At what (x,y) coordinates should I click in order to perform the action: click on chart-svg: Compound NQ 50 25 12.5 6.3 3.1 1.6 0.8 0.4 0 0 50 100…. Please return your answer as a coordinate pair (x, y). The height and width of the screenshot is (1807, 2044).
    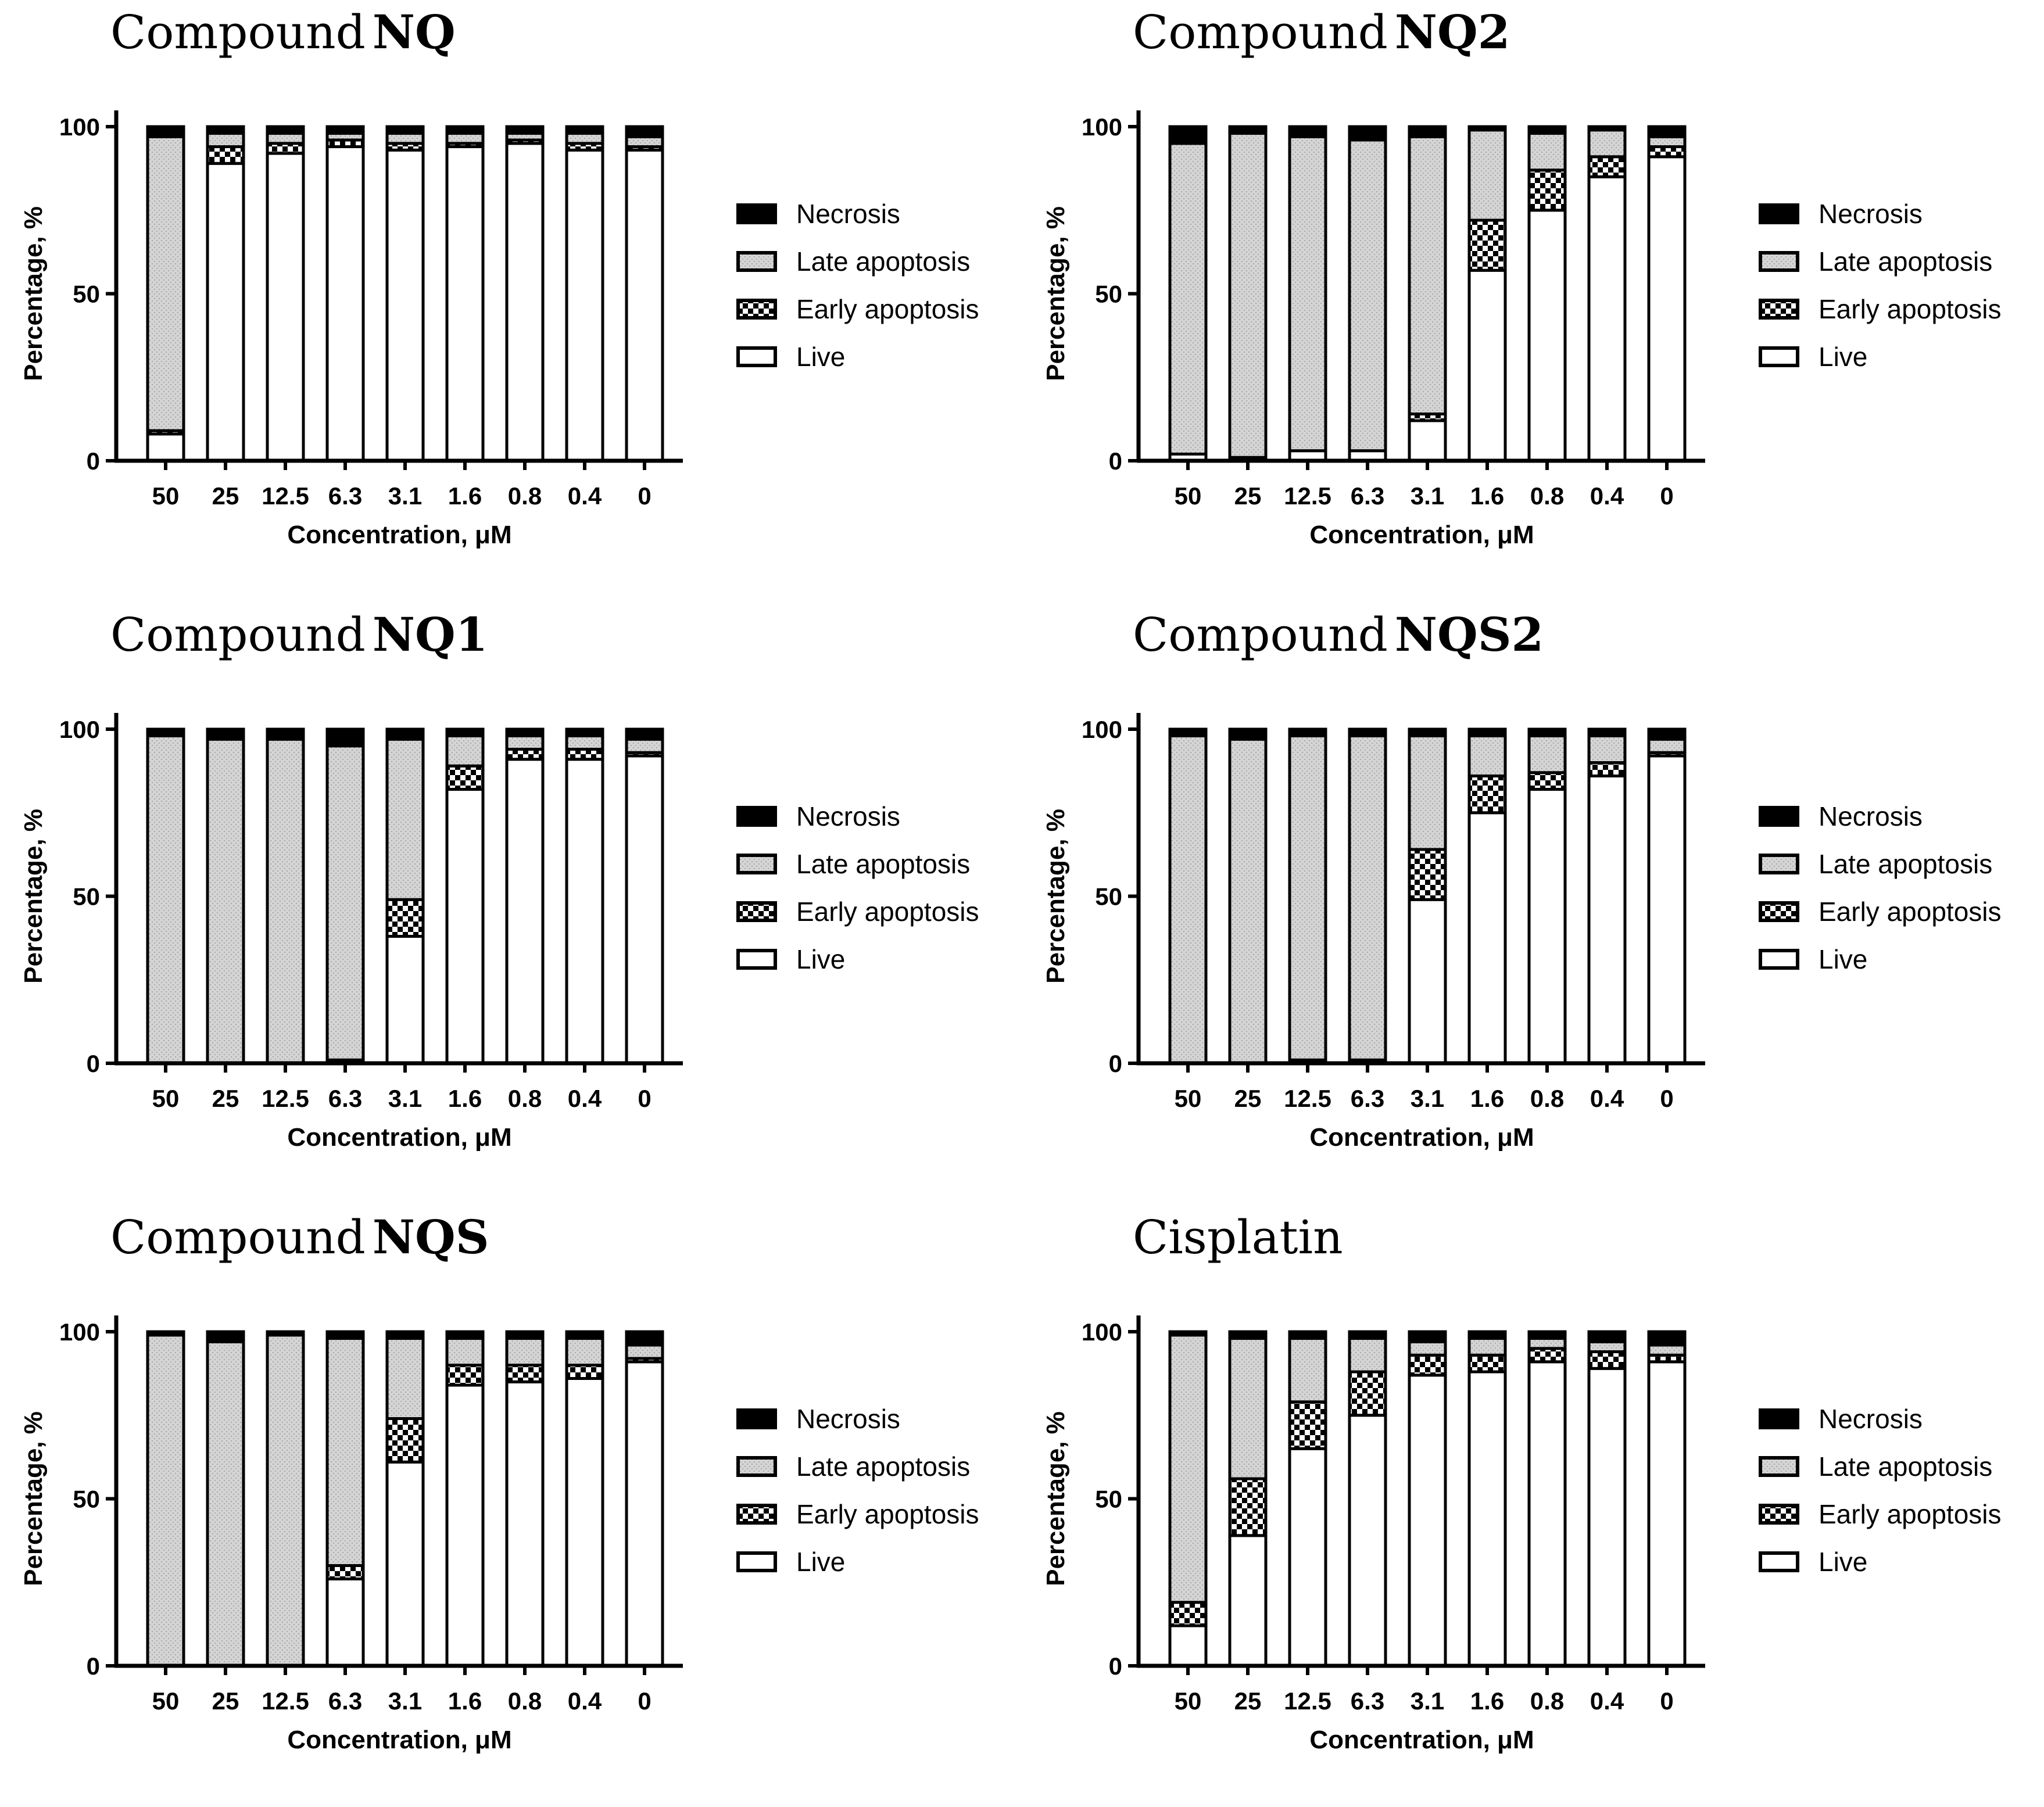
    Looking at the image, I should click on (499, 277).